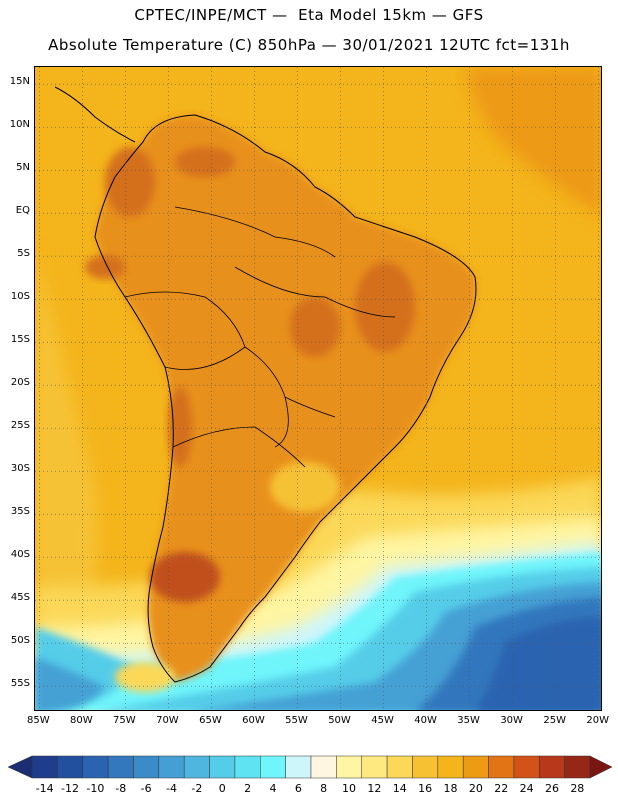  What do you see at coordinates (95, 114) in the screenshot?
I see `central-america-coast` at bounding box center [95, 114].